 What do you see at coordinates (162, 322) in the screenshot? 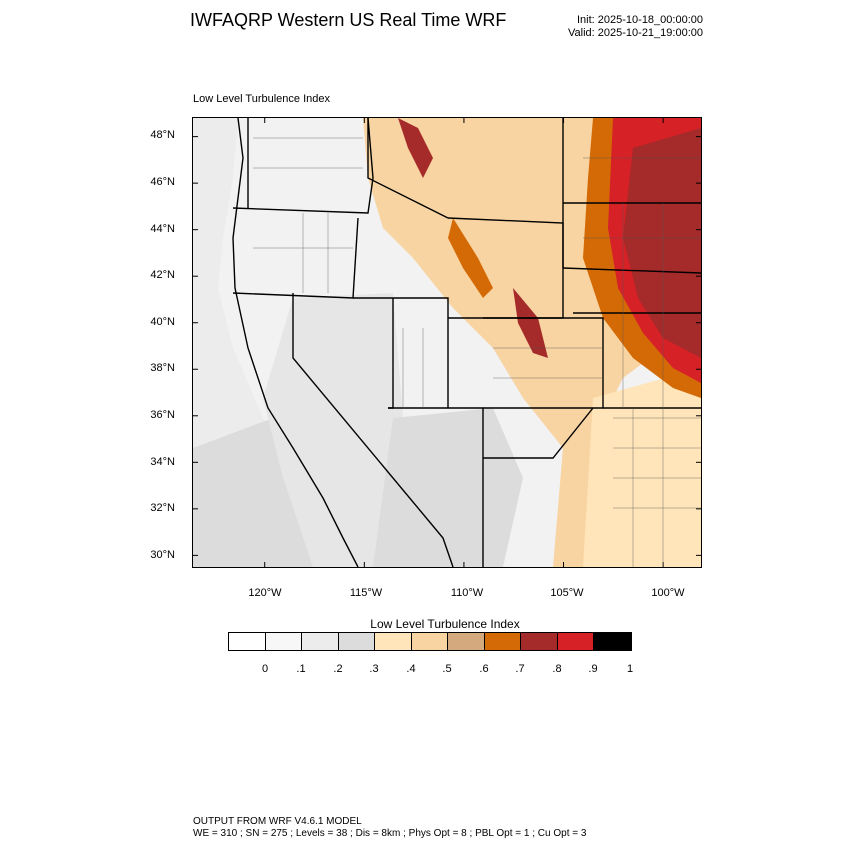
I see `lat-label-40: 40°N` at bounding box center [162, 322].